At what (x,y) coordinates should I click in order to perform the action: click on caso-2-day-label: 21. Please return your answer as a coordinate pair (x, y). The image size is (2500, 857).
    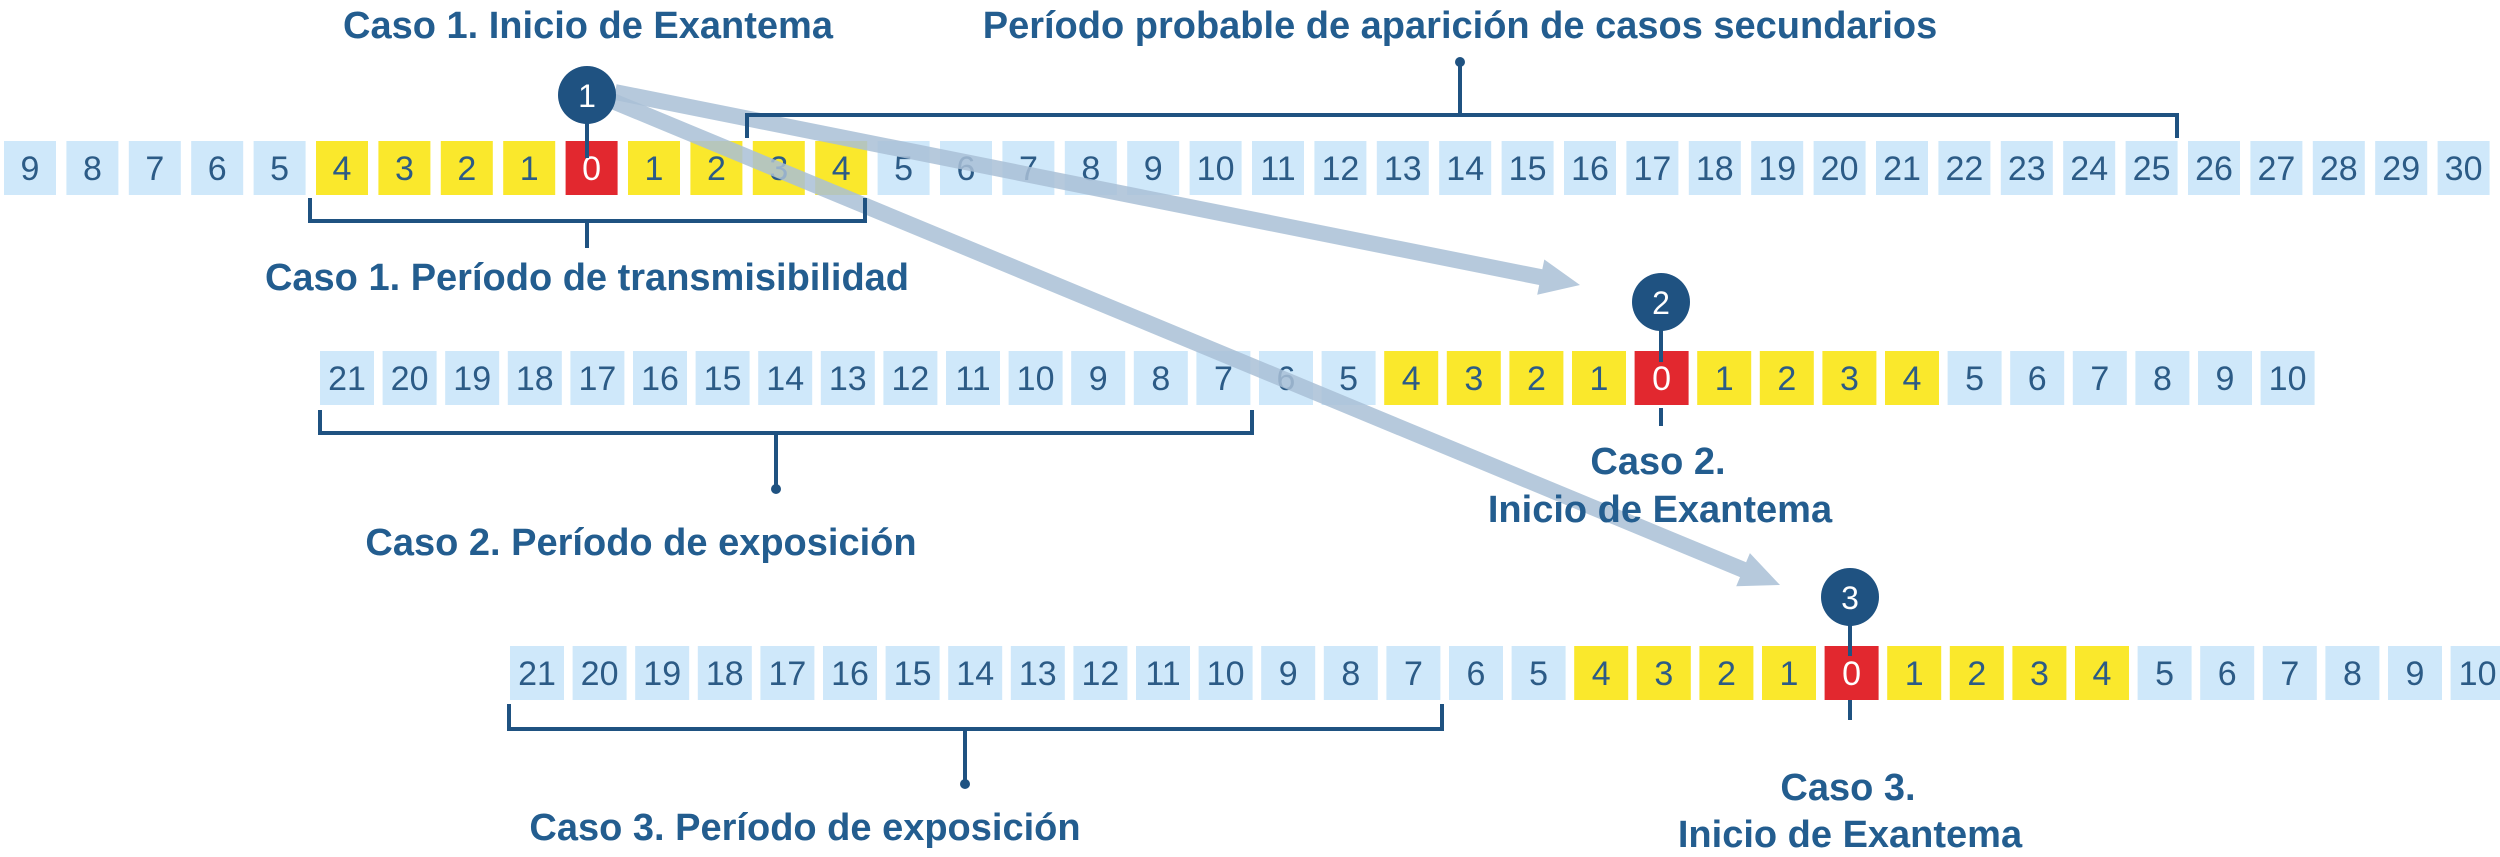
    Looking at the image, I should click on (347, 379).